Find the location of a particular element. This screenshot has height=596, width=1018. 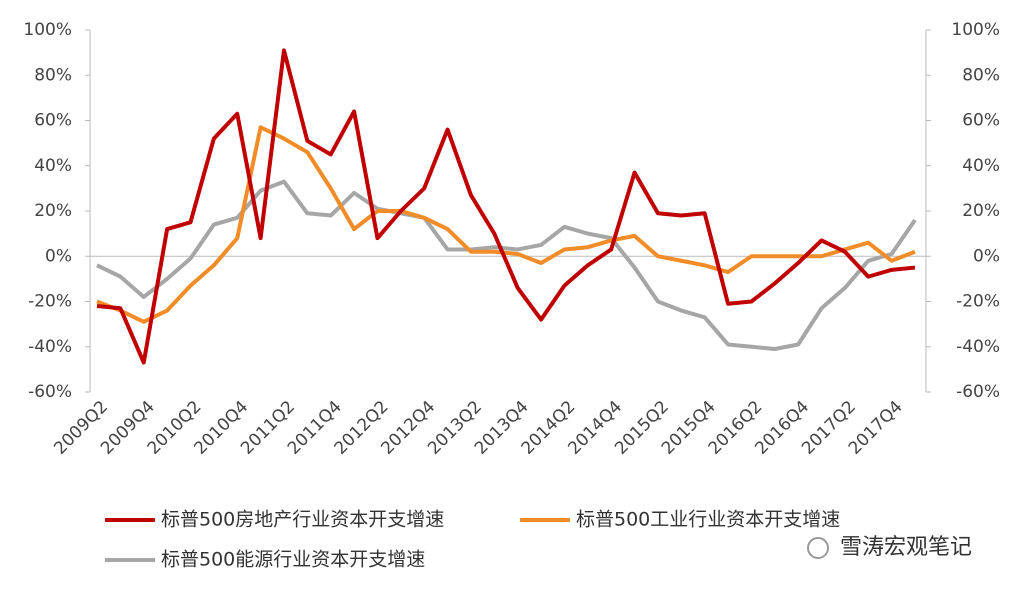

y2-tick-label: -40% is located at coordinates (978, 347).